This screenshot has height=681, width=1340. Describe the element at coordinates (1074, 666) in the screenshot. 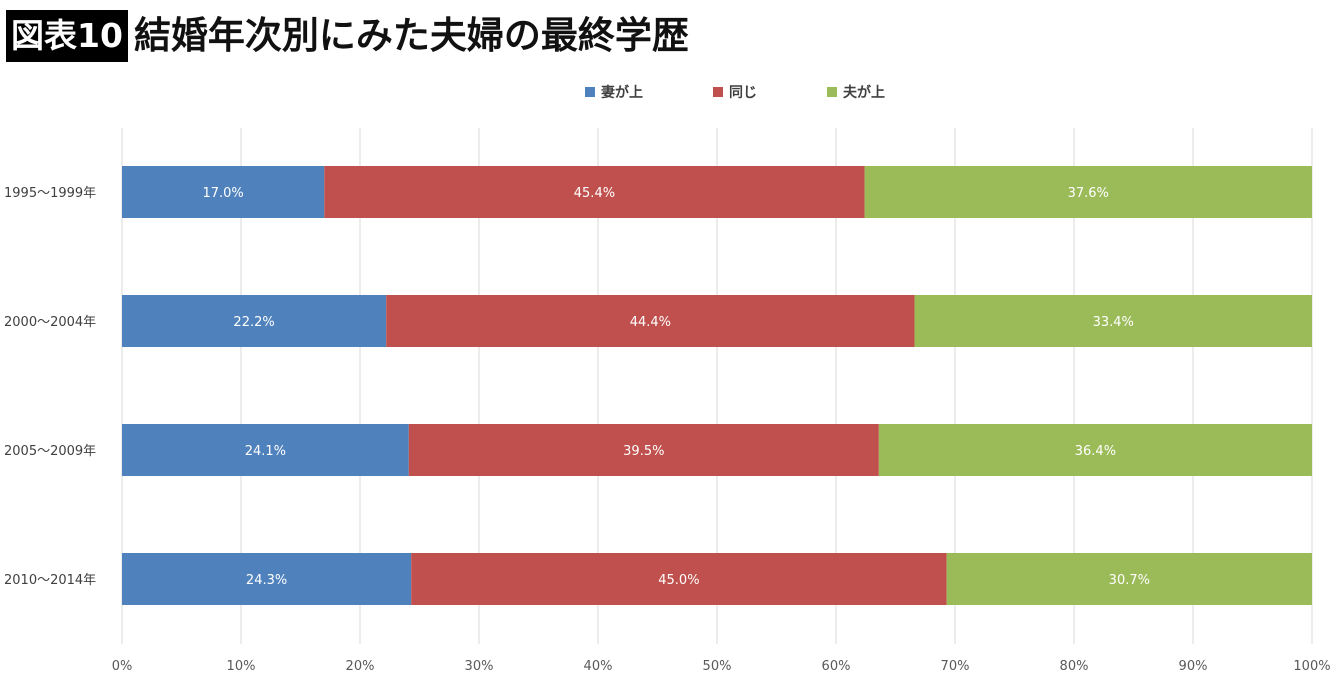

I see `x-tick-label: 80%` at that location.